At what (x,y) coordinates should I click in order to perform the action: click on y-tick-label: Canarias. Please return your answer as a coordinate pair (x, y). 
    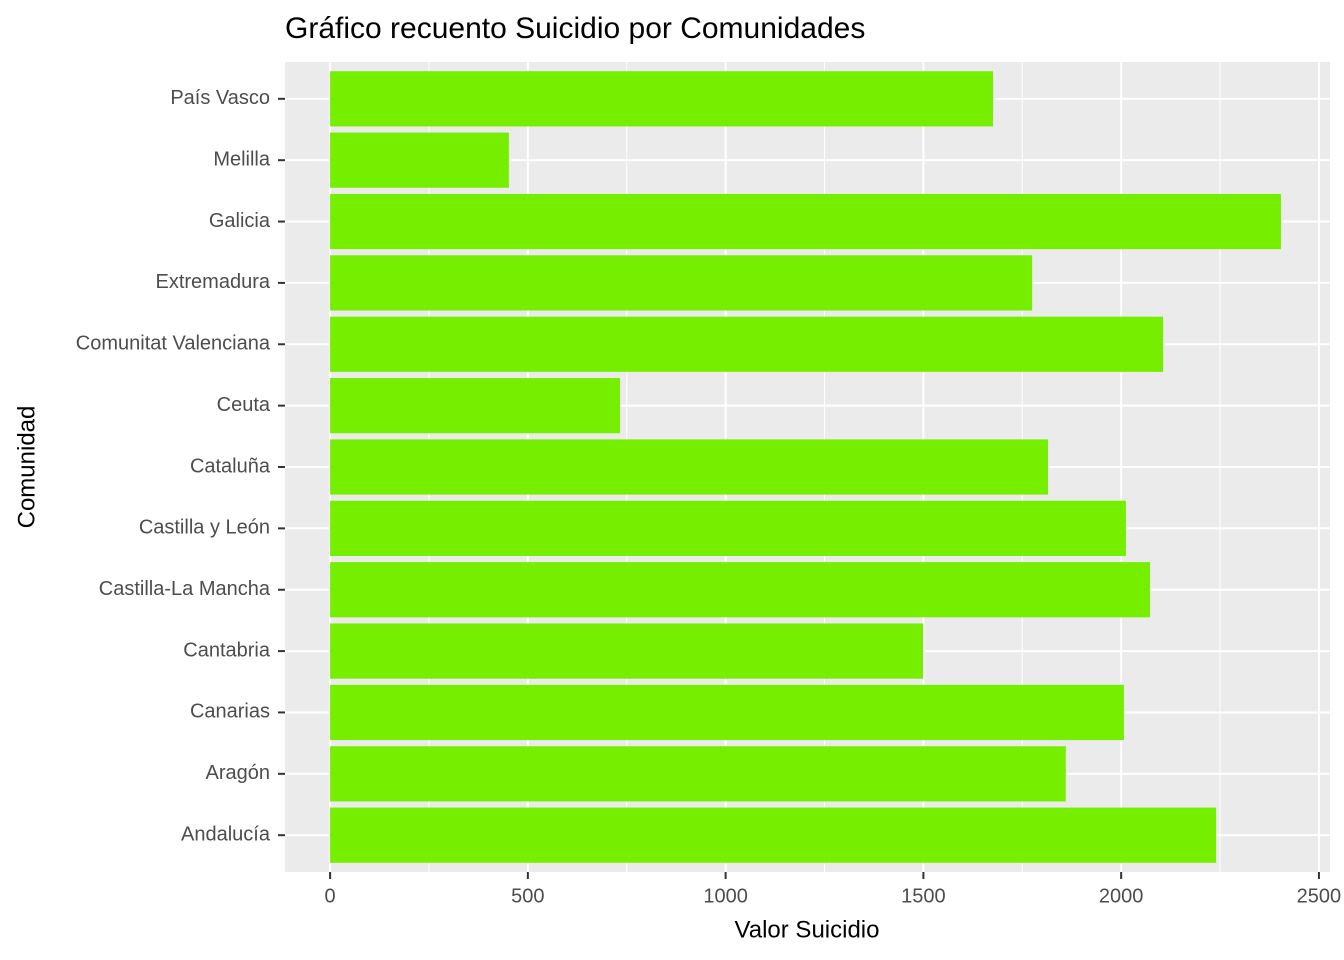
    Looking at the image, I should click on (230, 712).